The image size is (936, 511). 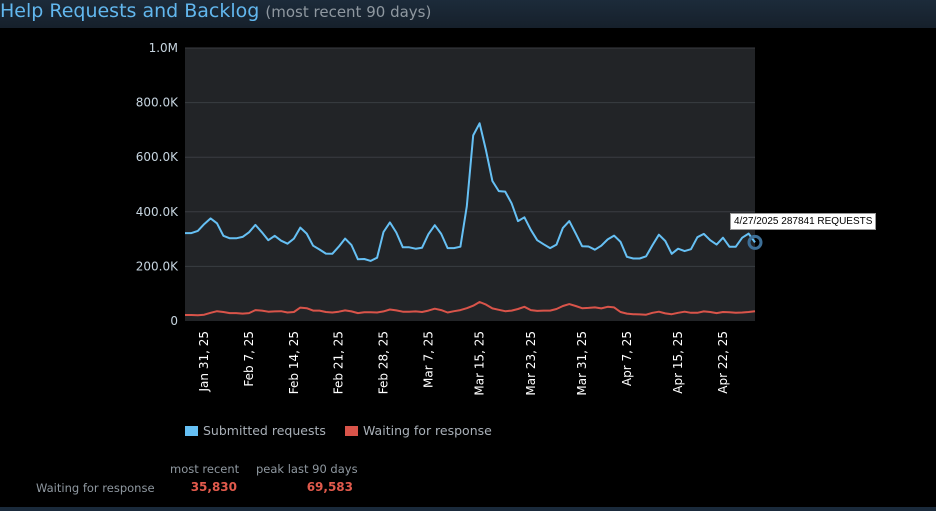 I want to click on legend-item-submitted: Submitted requests, so click(x=255, y=431).